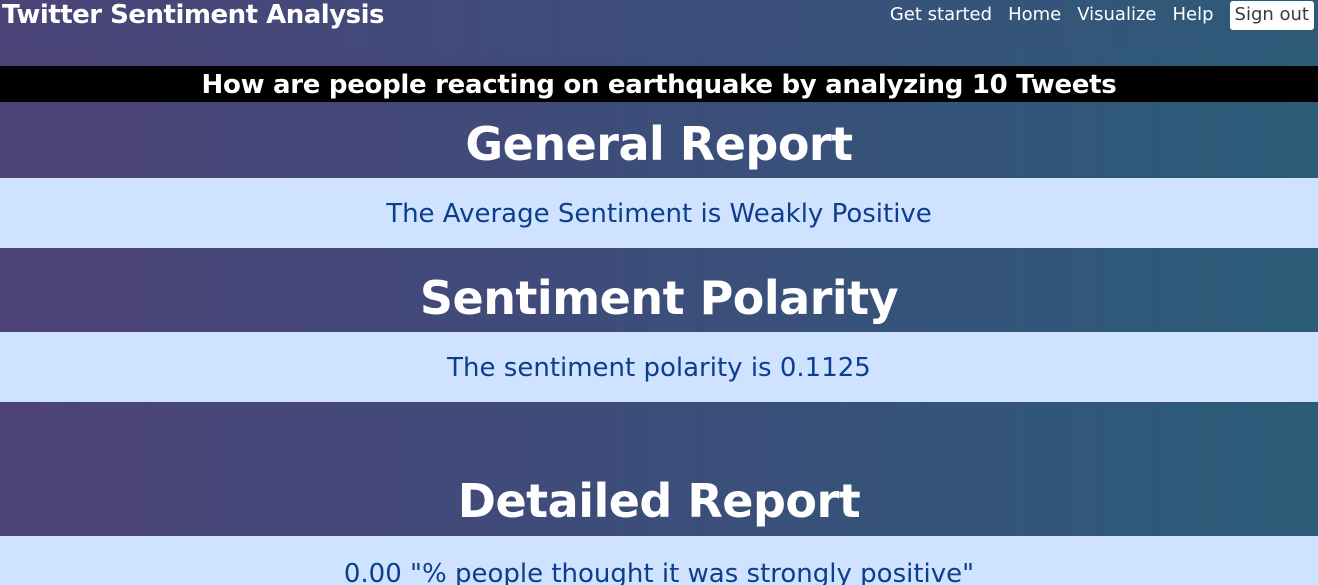 Image resolution: width=1318 pixels, height=585 pixels. Describe the element at coordinates (659, 501) in the screenshot. I see `detailed-report-title: Detailed Report` at that location.